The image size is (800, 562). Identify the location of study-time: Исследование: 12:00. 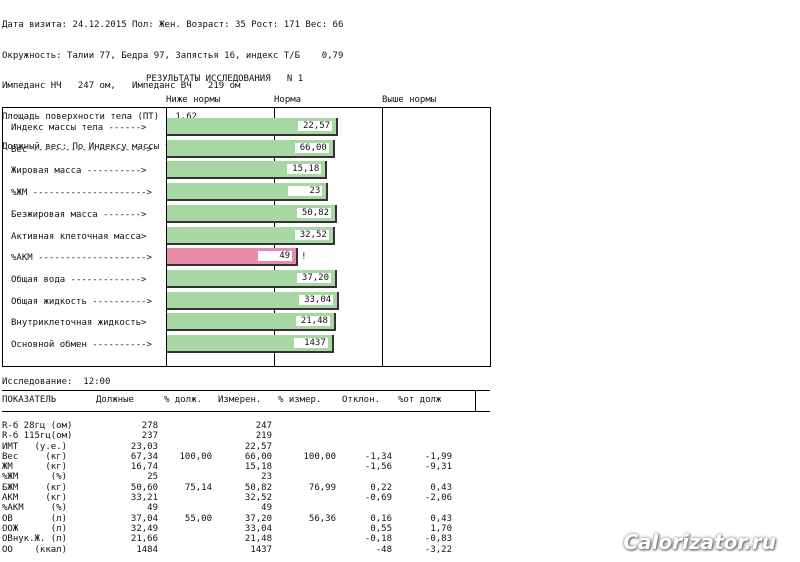
(56, 382).